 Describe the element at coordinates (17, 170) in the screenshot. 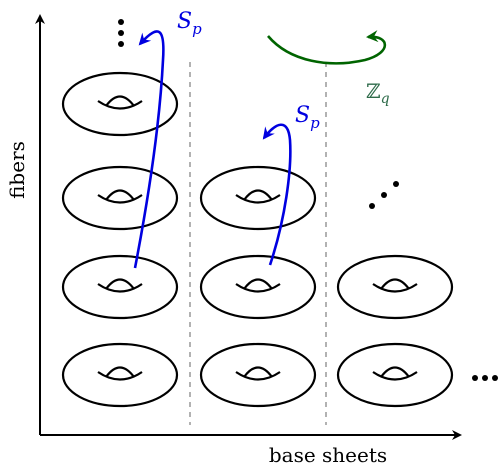

I see `axis-label: fibers` at that location.